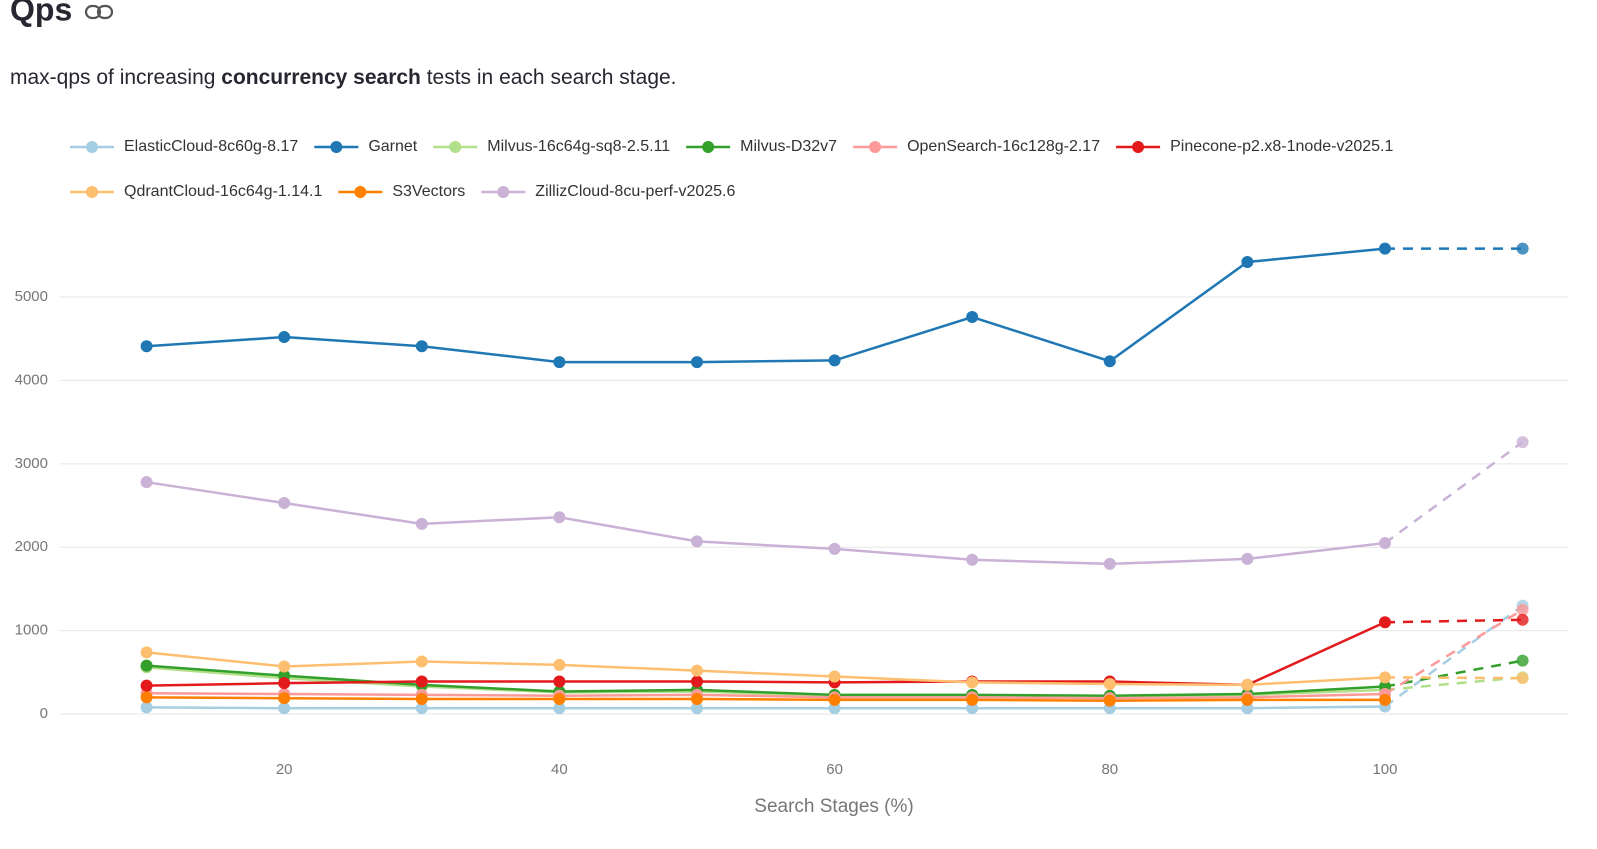 The height and width of the screenshot is (849, 1597). Describe the element at coordinates (1003, 146) in the screenshot. I see `legend-label: OpenSearch-16c128g-2.17` at that location.